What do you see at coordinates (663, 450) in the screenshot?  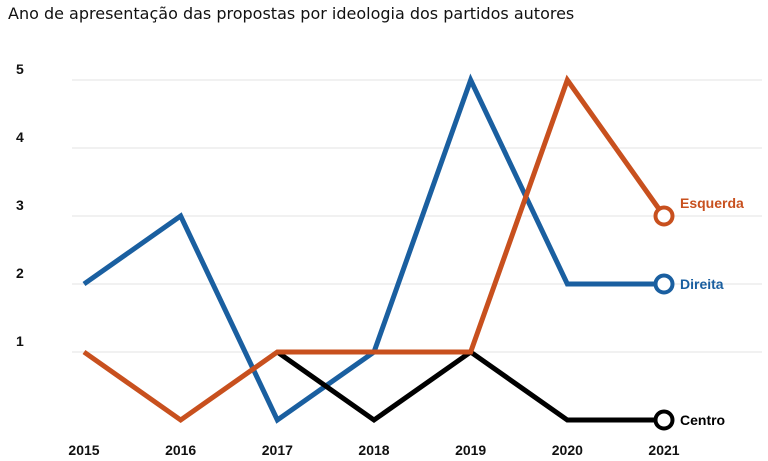 I see `x-tick-label: 2021` at bounding box center [663, 450].